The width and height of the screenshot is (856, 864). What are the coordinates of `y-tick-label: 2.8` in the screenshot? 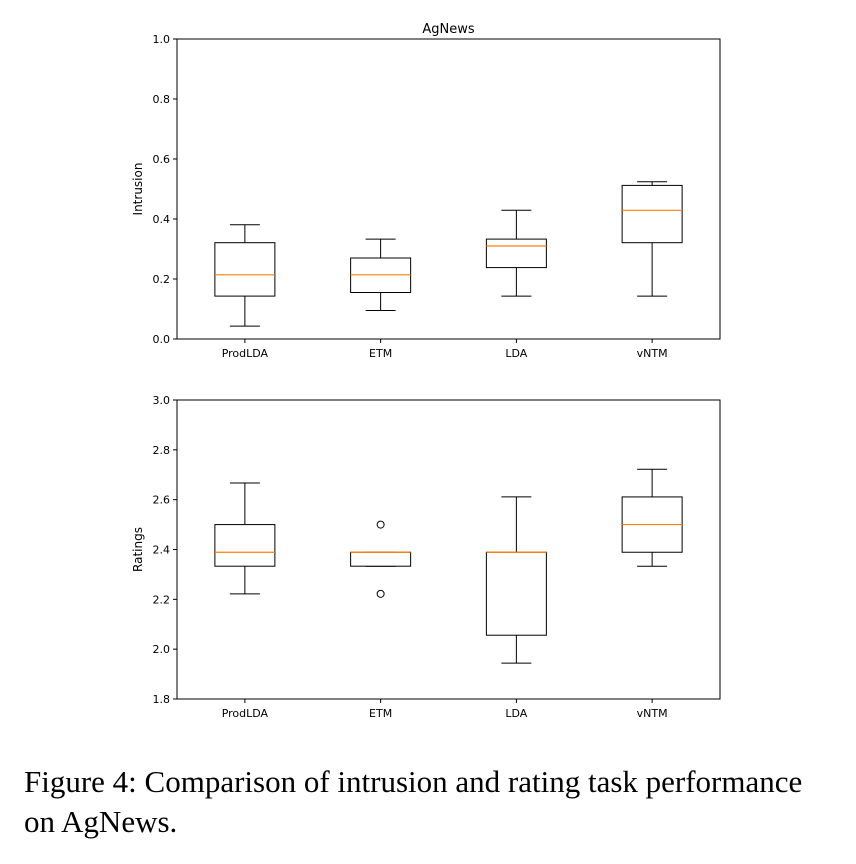 It's located at (162, 450).